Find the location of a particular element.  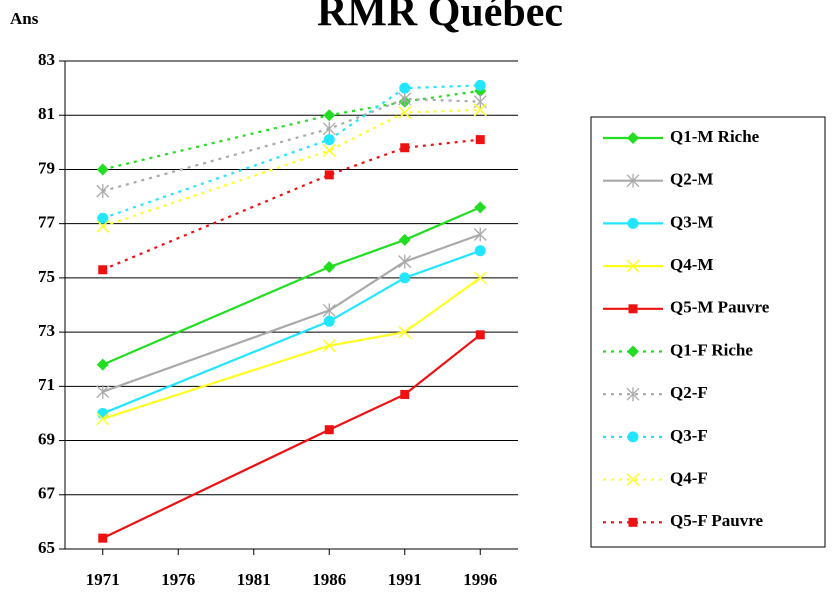

y-tick-label: 65 is located at coordinates (46, 547).